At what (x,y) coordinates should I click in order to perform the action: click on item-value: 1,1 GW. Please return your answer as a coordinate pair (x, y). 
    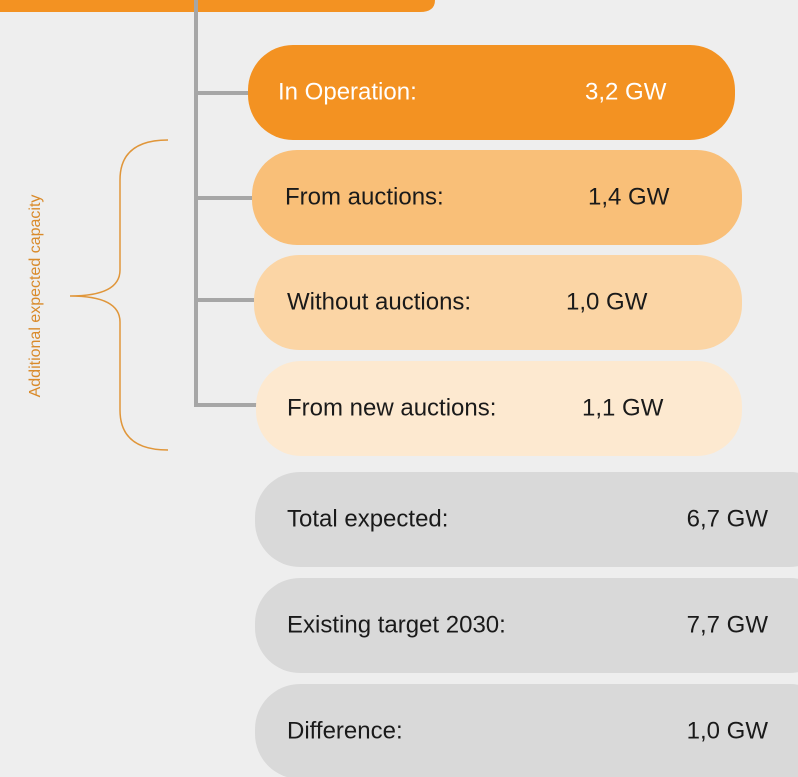
    Looking at the image, I should click on (623, 407).